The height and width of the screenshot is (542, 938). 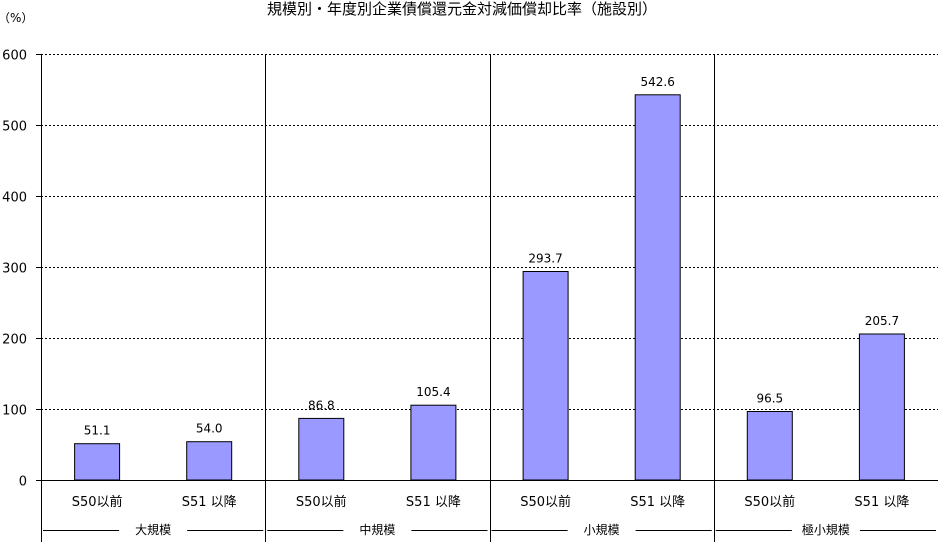 What do you see at coordinates (14, 411) in the screenshot?
I see `y-tick-label: 100` at bounding box center [14, 411].